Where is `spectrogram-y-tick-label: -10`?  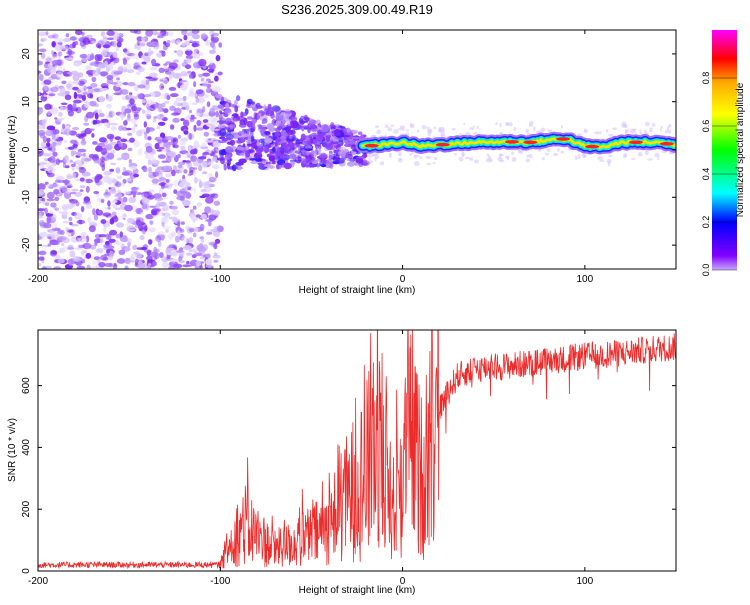 spectrogram-y-tick-label: -10 is located at coordinates (26, 197).